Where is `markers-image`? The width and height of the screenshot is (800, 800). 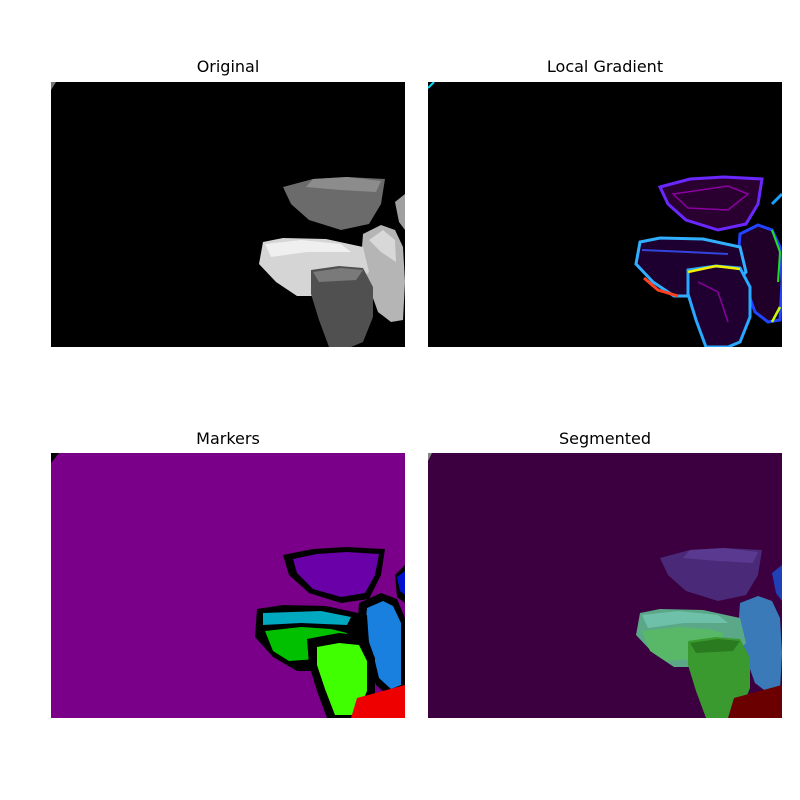
markers-image is located at coordinates (228, 585).